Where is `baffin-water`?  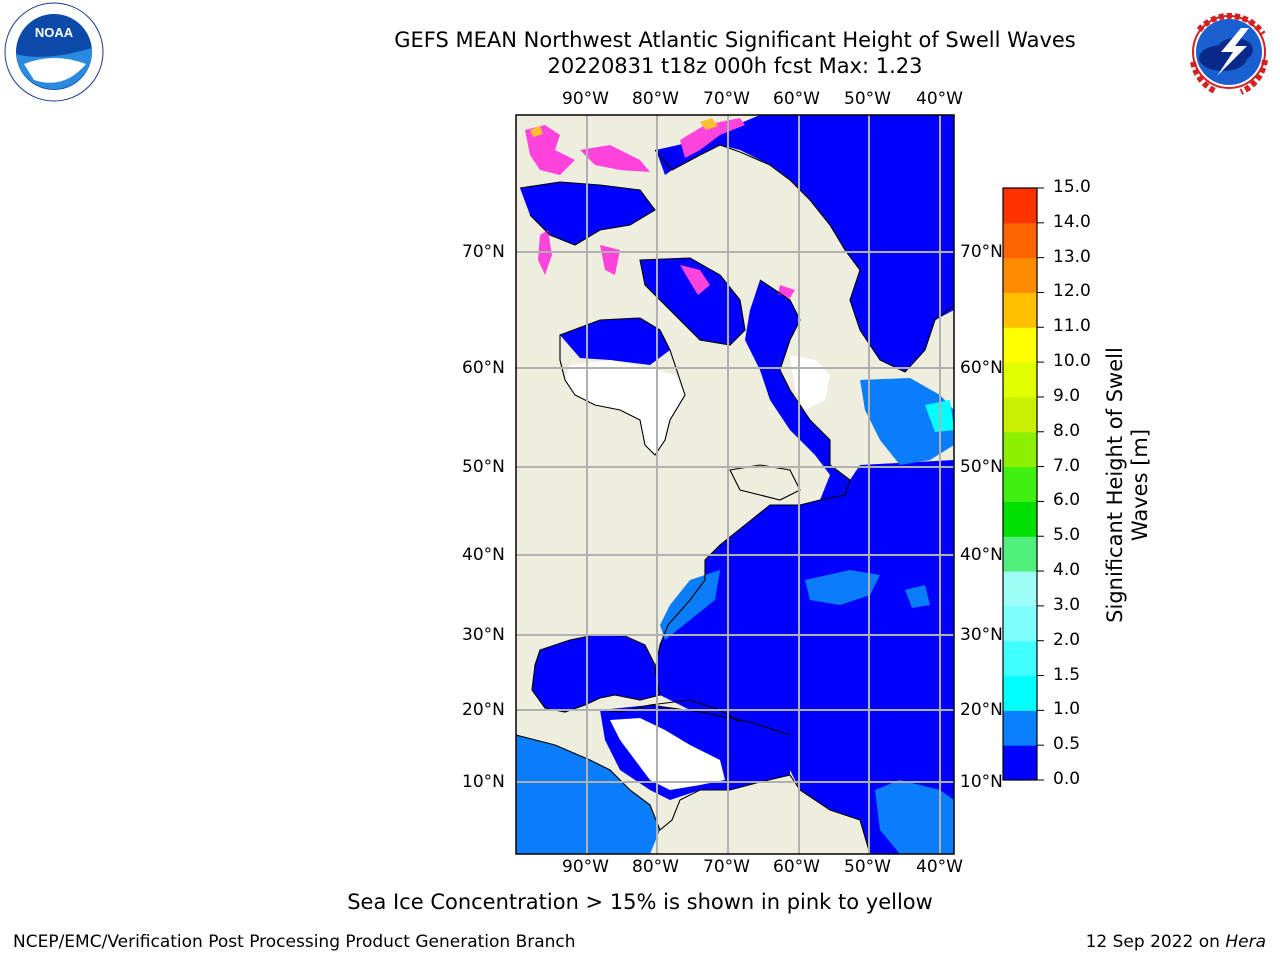 baffin-water is located at coordinates (692, 301).